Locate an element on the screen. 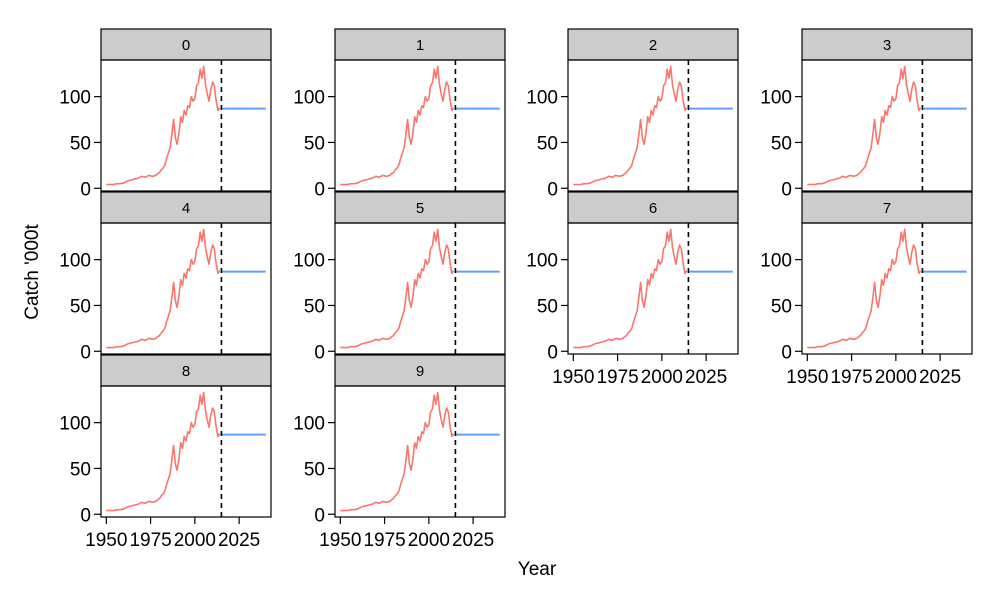  x-axis-title: Year is located at coordinates (537, 569).